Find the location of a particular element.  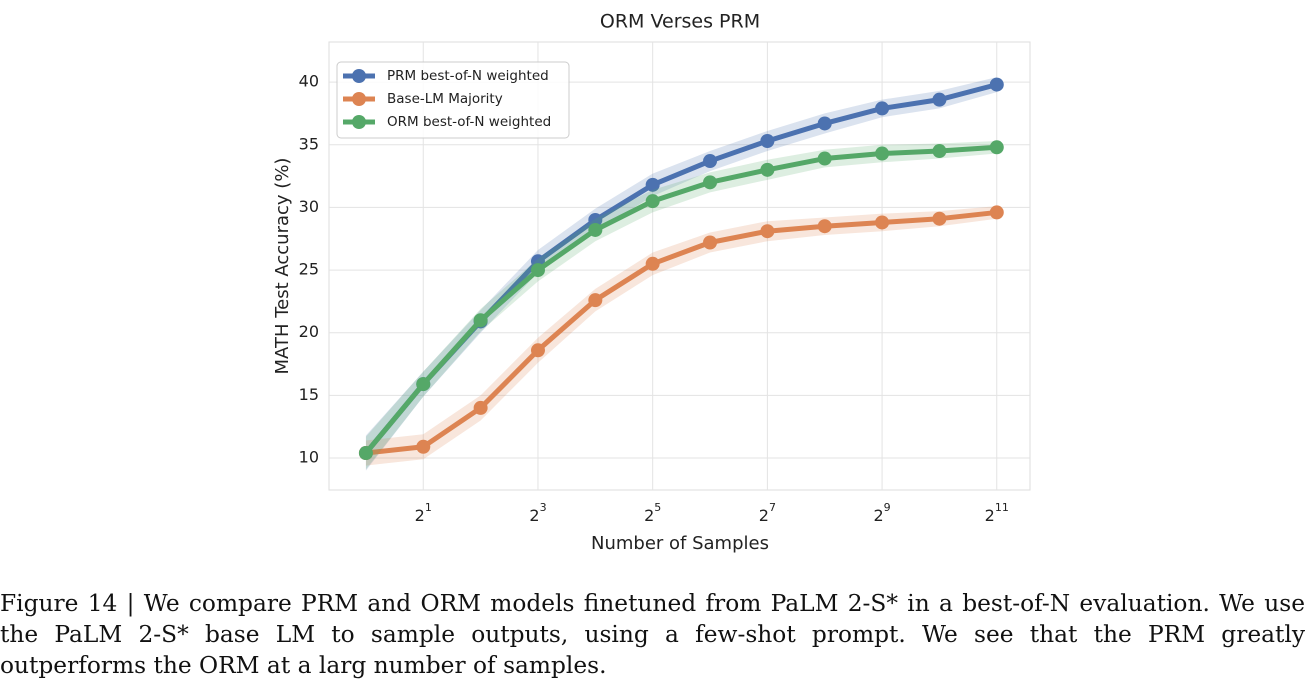

y-tick-label: 15 is located at coordinates (309, 394).